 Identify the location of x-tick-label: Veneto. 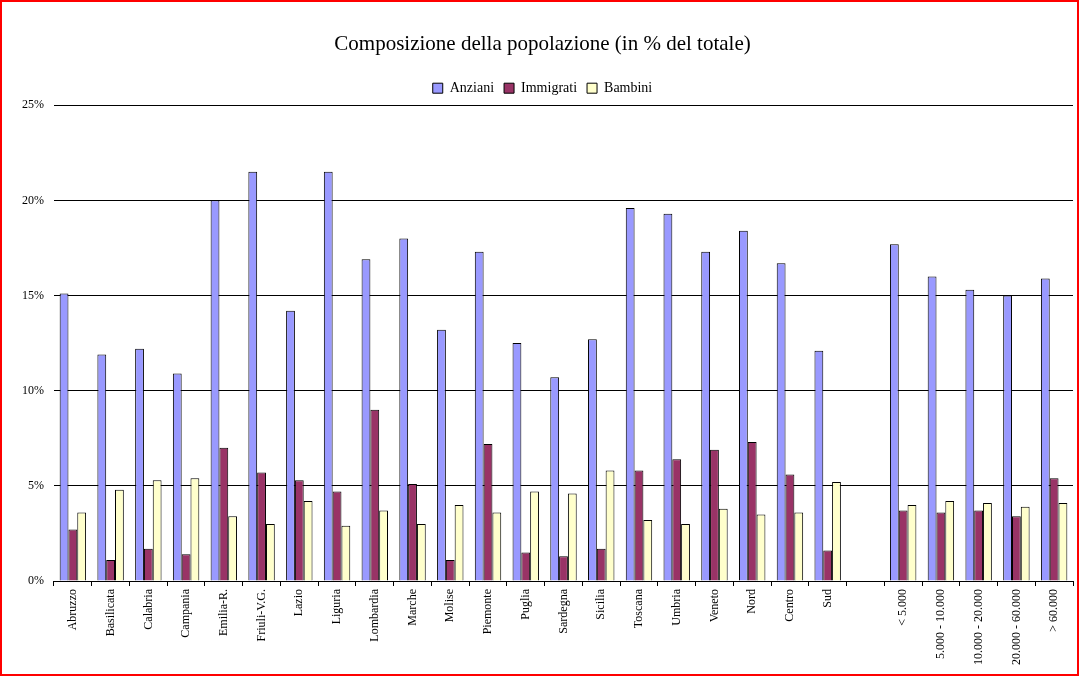
(713, 606).